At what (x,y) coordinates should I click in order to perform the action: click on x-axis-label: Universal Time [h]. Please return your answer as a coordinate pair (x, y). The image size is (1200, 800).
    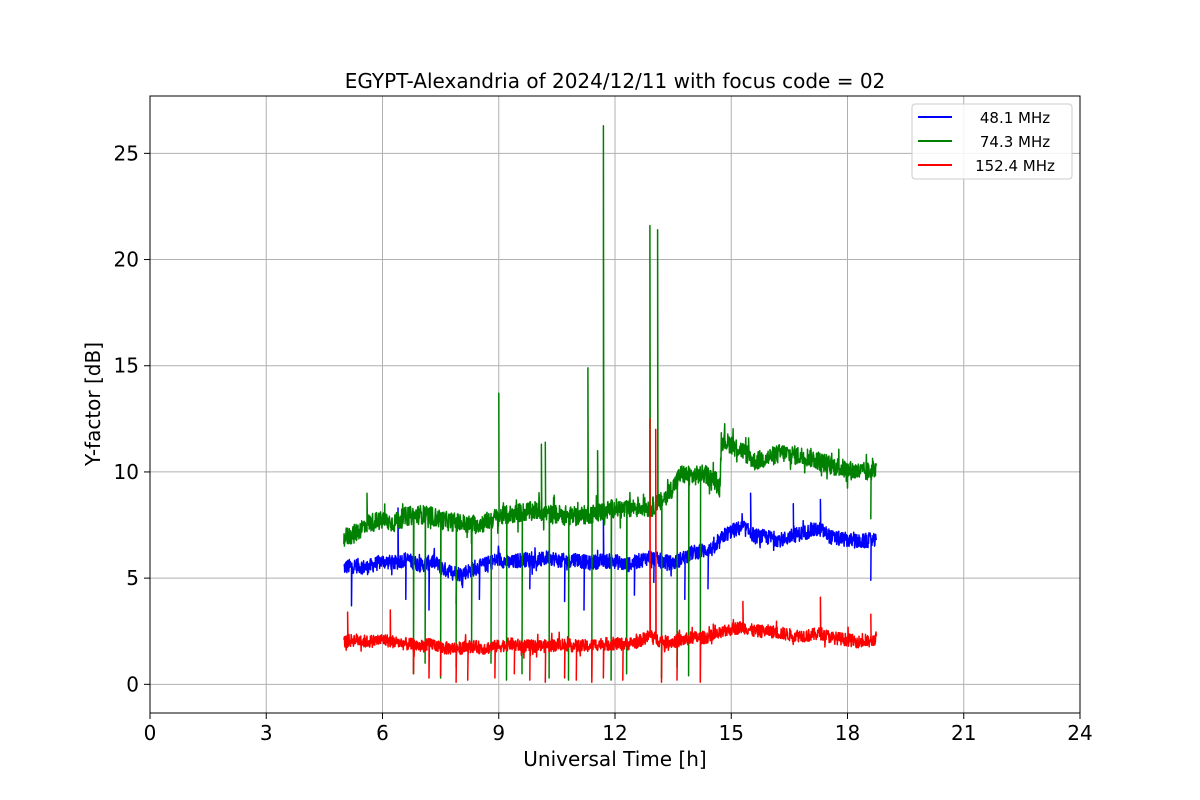
    Looking at the image, I should click on (614, 759).